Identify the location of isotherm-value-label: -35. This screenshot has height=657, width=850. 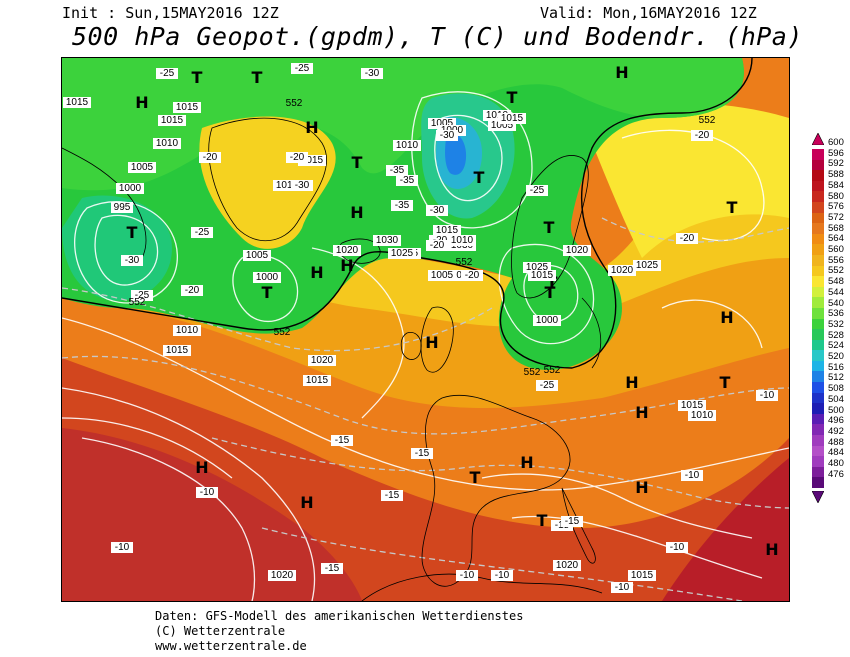
(397, 170).